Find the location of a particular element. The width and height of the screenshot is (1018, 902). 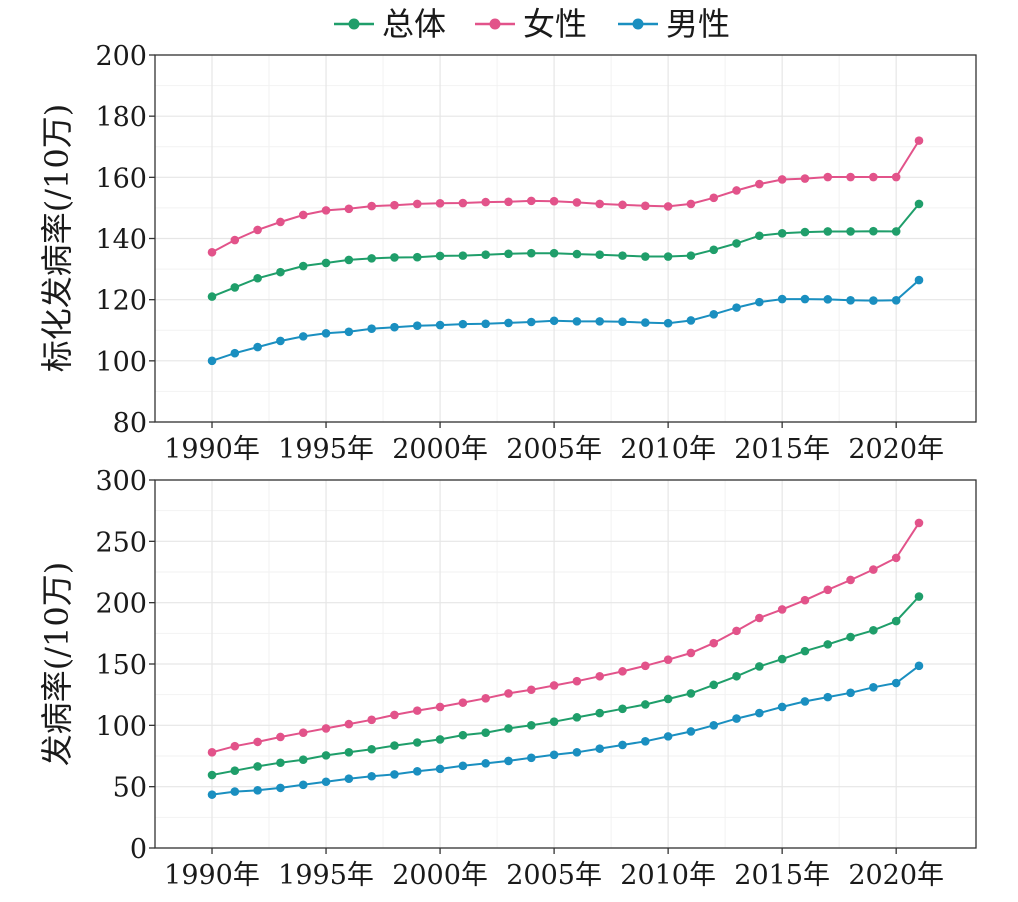

legend: 总体 女性 男性 is located at coordinates (532, 24).